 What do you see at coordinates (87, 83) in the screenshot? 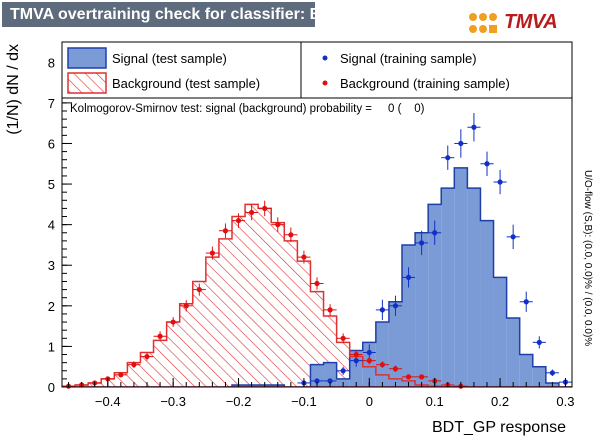
I see `legend-swatch-background-test` at bounding box center [87, 83].